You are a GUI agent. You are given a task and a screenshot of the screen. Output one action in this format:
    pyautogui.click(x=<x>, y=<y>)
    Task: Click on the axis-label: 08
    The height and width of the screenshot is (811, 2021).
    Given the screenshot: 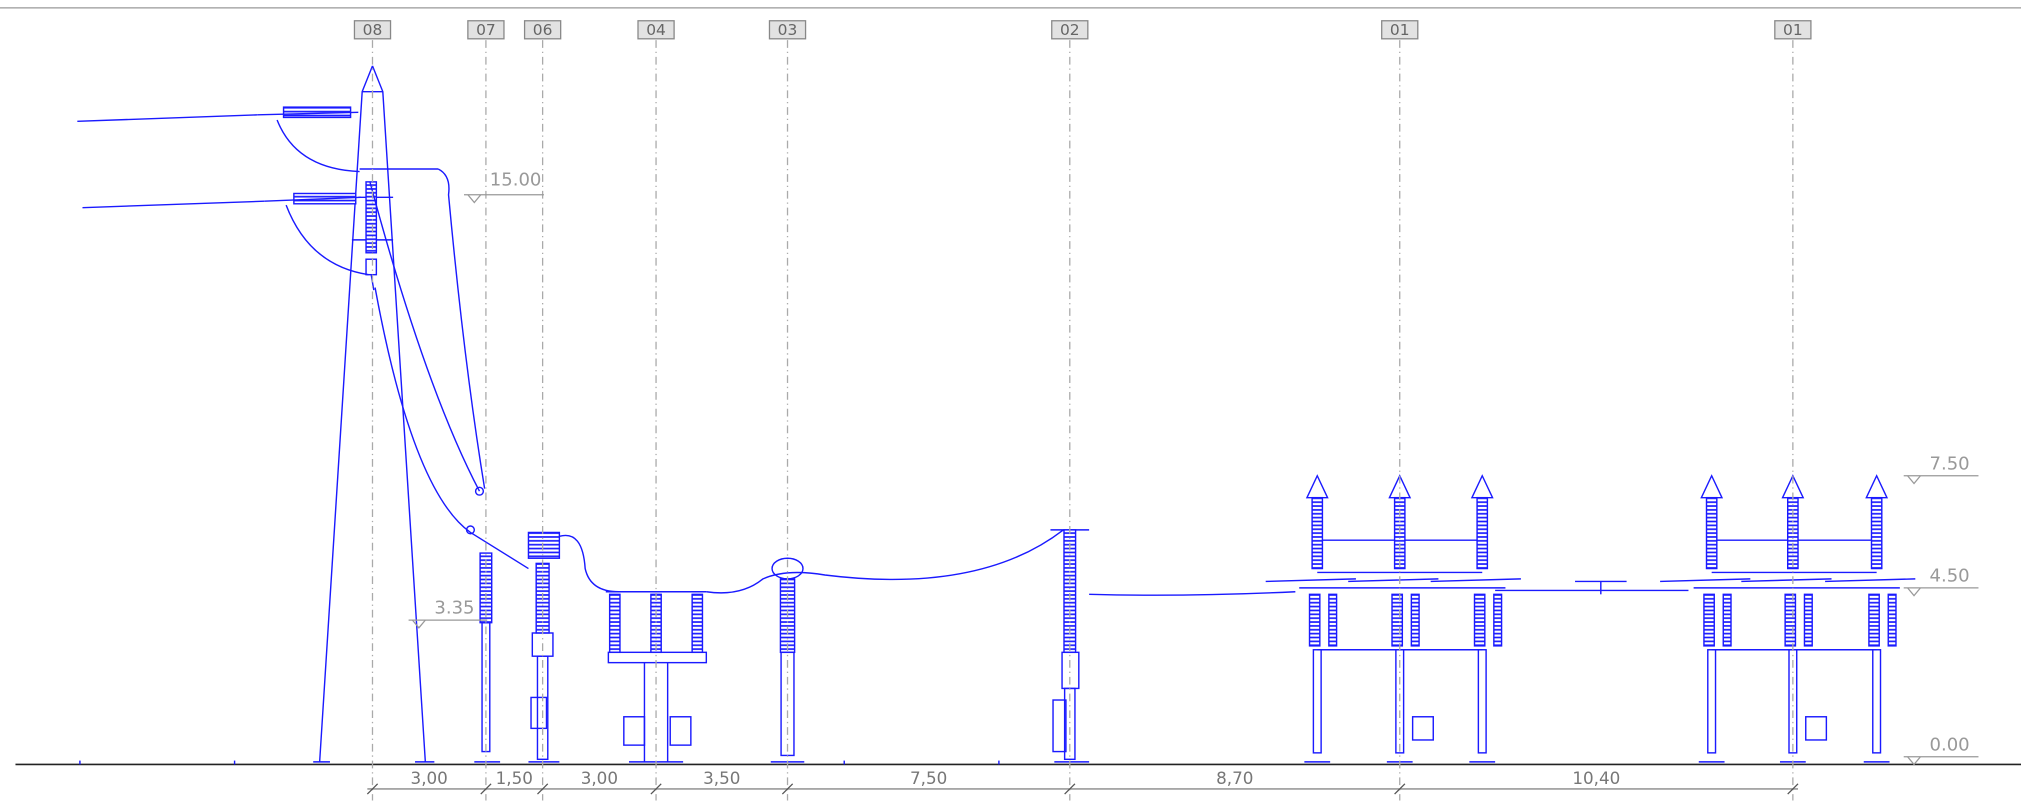 What is the action you would take?
    pyautogui.click(x=373, y=30)
    